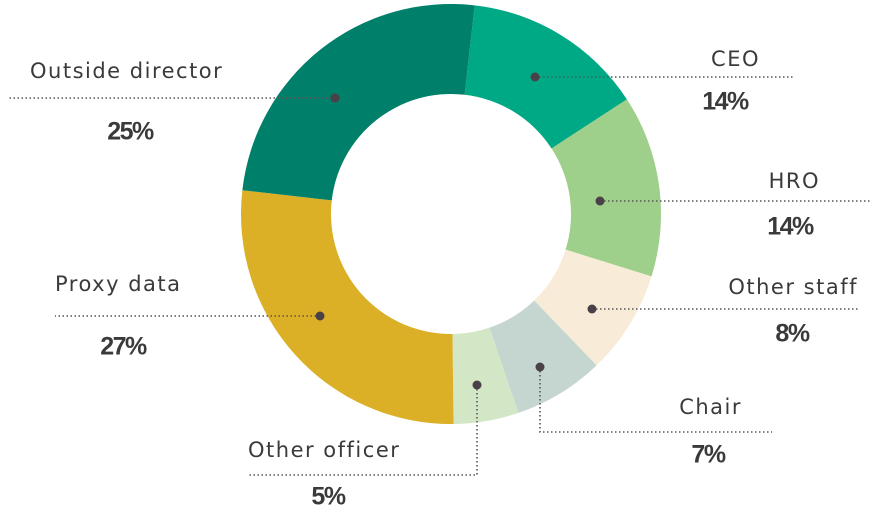  What do you see at coordinates (328, 497) in the screenshot?
I see `value-label: 5%` at bounding box center [328, 497].